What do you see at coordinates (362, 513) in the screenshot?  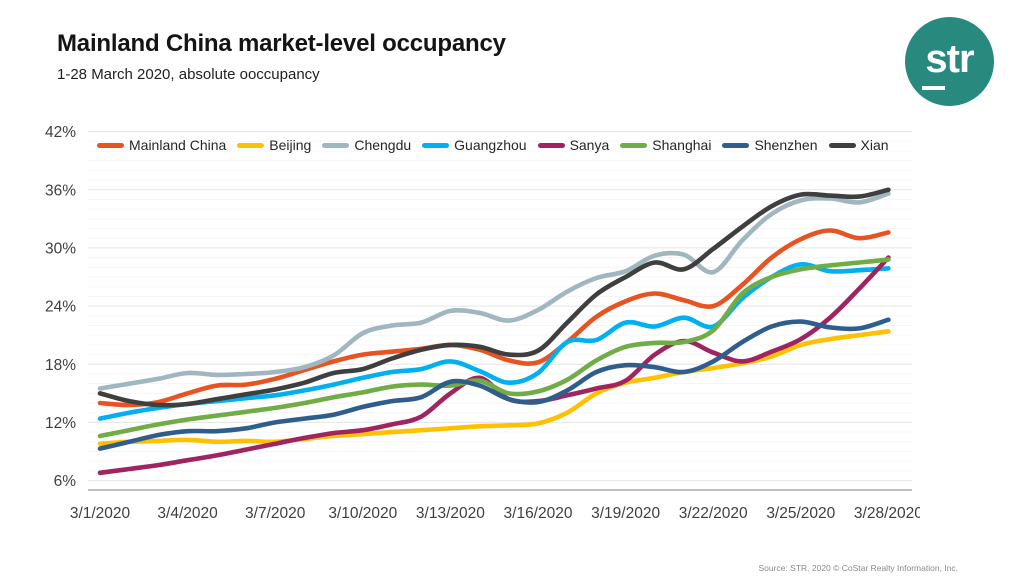 I see `x-tick-label: 3/10/2020` at bounding box center [362, 513].